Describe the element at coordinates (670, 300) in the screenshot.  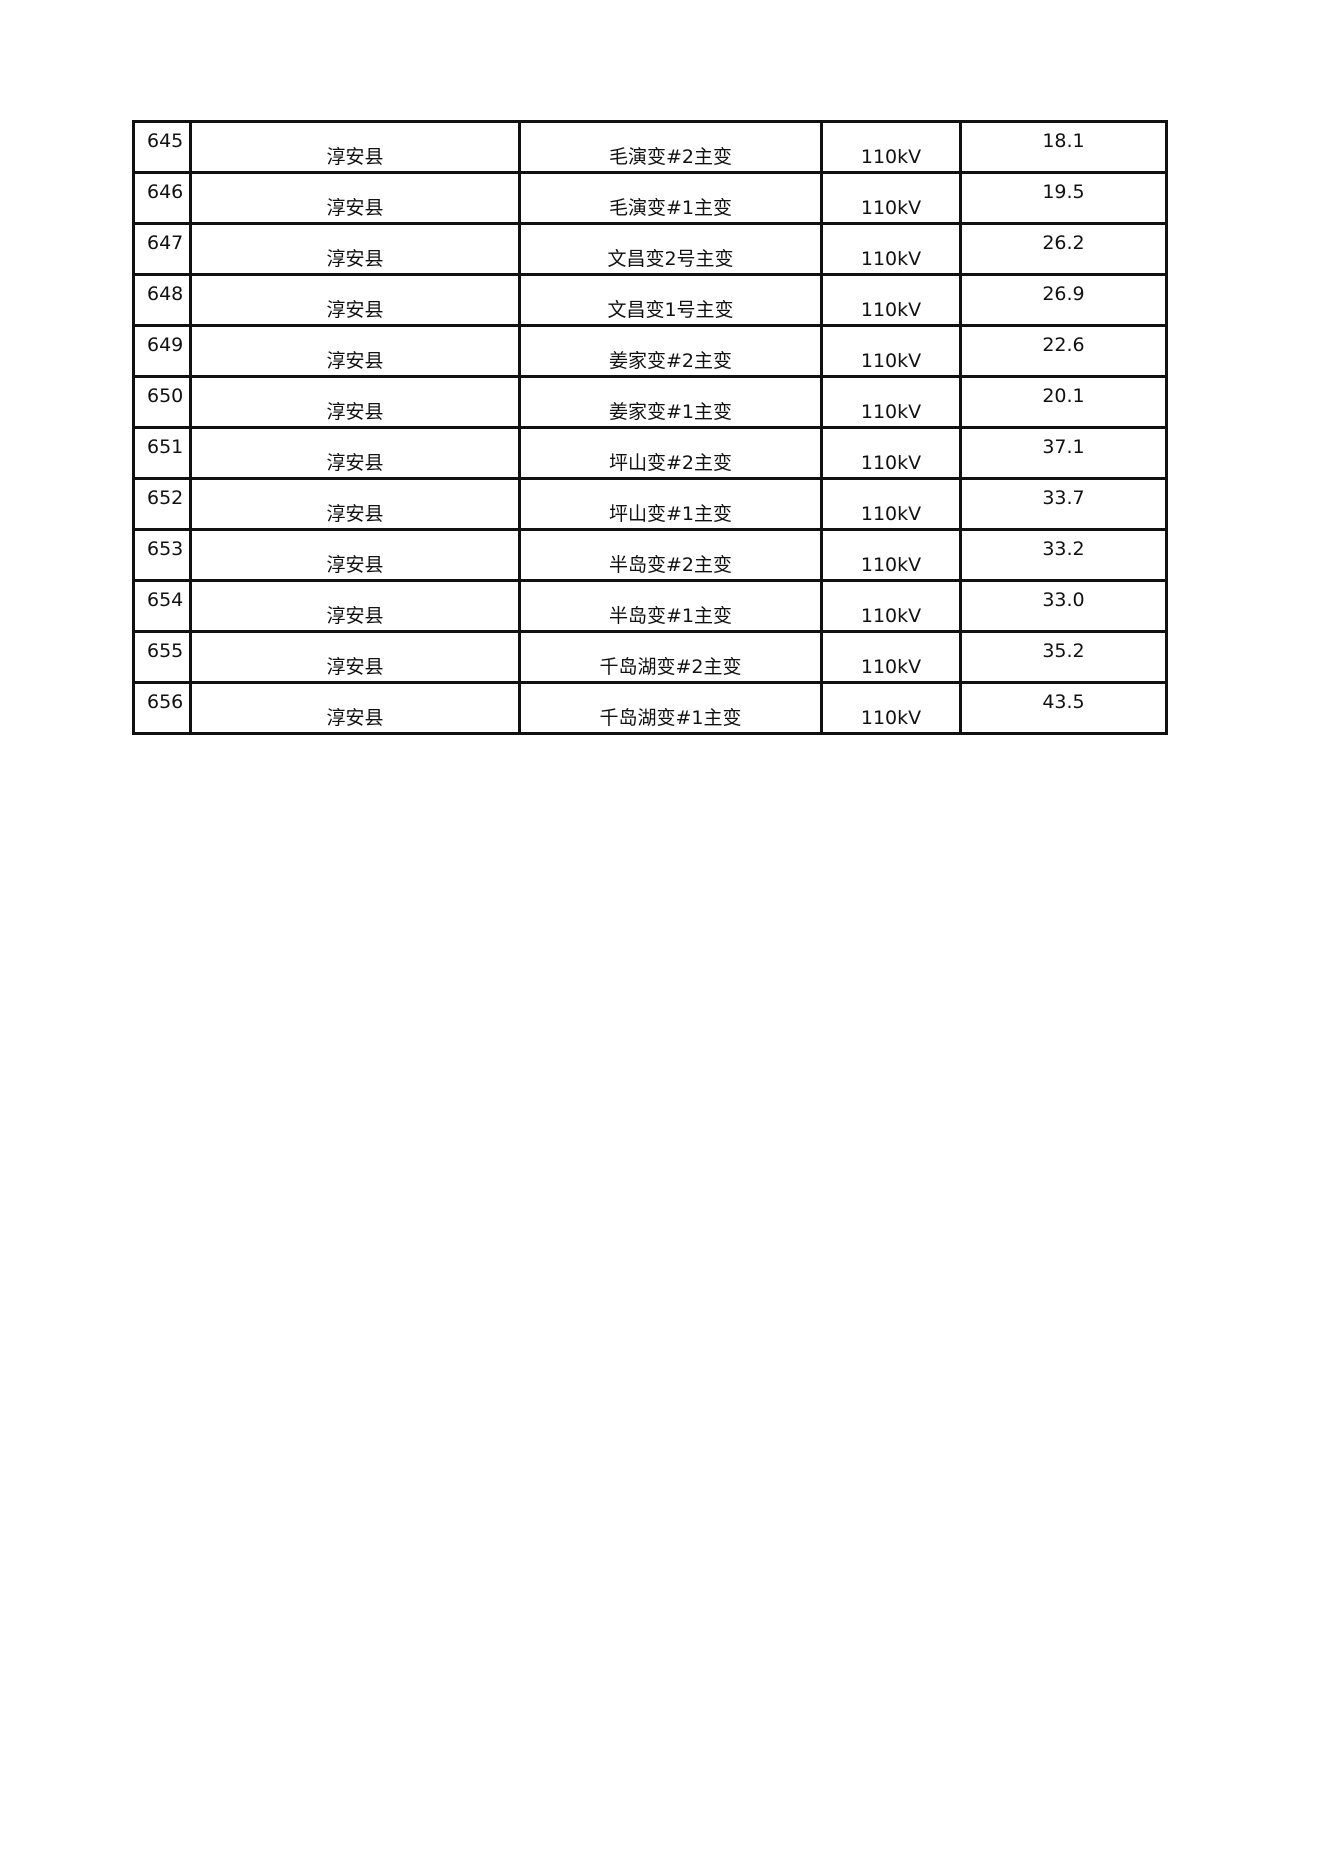
I see `transformer-name-cell: 文昌变1号主变` at that location.